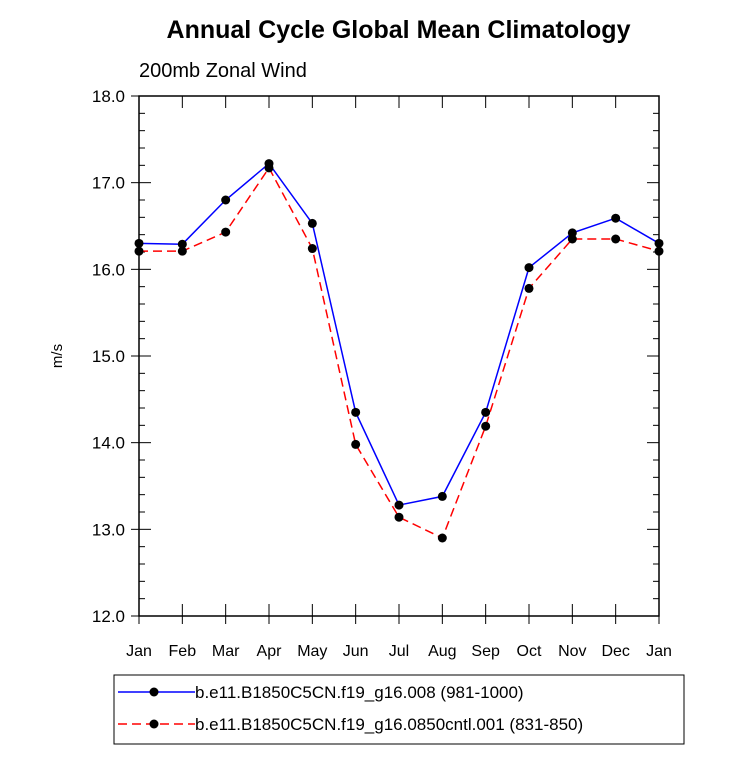 This screenshot has height=766, width=733. Describe the element at coordinates (359, 692) in the screenshot. I see `legend-label-1: b.e11.B1850C5CN.f19_g16.008 (981-1000)` at that location.